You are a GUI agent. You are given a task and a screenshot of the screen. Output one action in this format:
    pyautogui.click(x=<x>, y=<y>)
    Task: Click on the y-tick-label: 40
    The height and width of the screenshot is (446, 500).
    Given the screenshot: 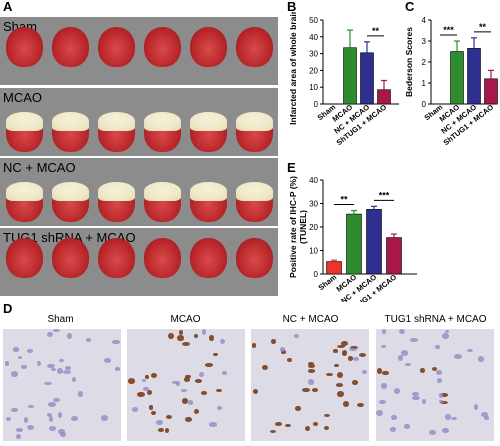 What is the action you would take?
    pyautogui.click(x=313, y=37)
    